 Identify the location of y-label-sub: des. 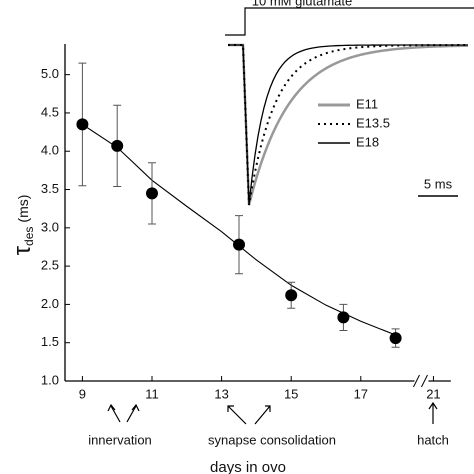
(29, 236).